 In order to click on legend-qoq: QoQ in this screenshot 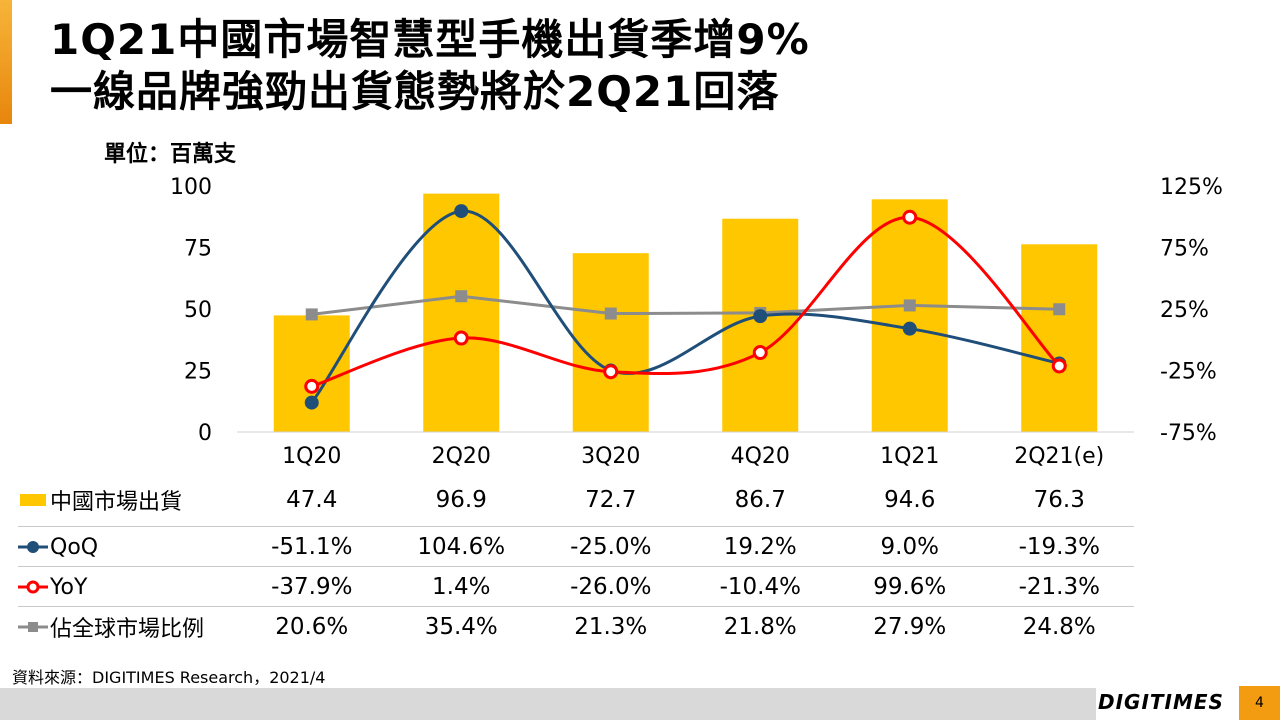, I will do `click(58, 547)`.